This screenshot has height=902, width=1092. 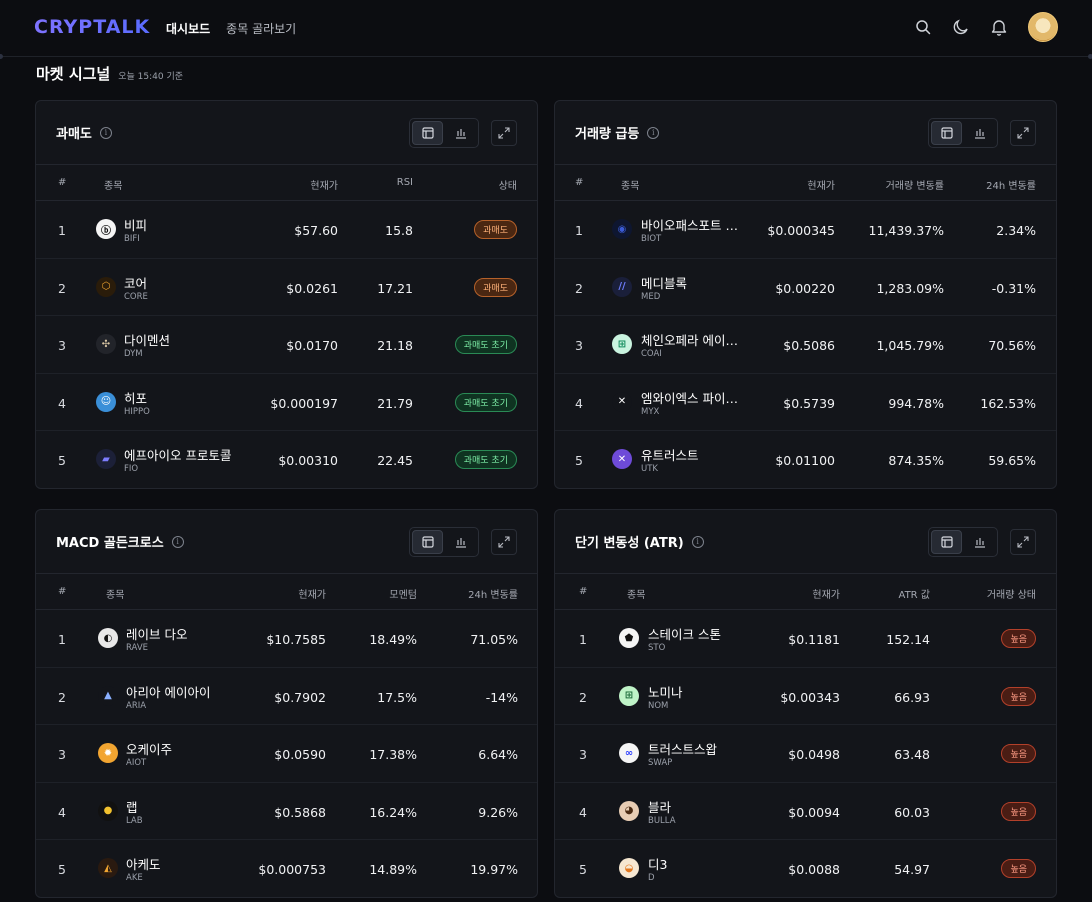 I want to click on change-24h: -14%, so click(x=501, y=697).